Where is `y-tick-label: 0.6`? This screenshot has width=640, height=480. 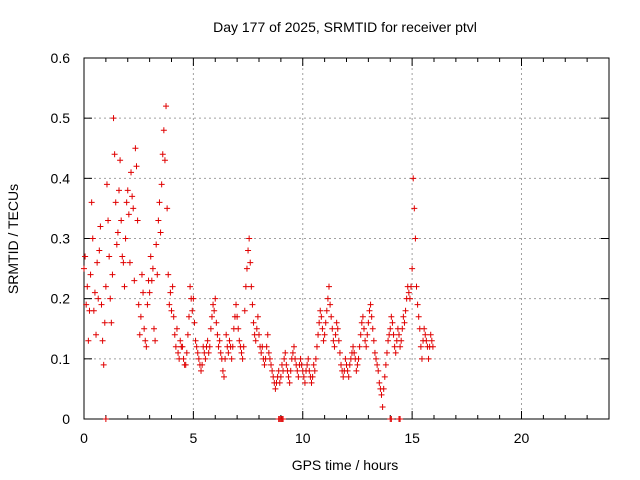 y-tick-label: 0.6 is located at coordinates (61, 58).